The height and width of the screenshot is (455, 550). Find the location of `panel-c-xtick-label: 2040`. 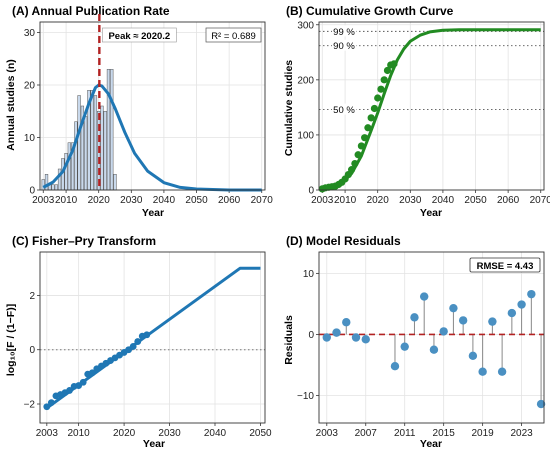

panel-c-xtick-label: 2040 is located at coordinates (215, 433).